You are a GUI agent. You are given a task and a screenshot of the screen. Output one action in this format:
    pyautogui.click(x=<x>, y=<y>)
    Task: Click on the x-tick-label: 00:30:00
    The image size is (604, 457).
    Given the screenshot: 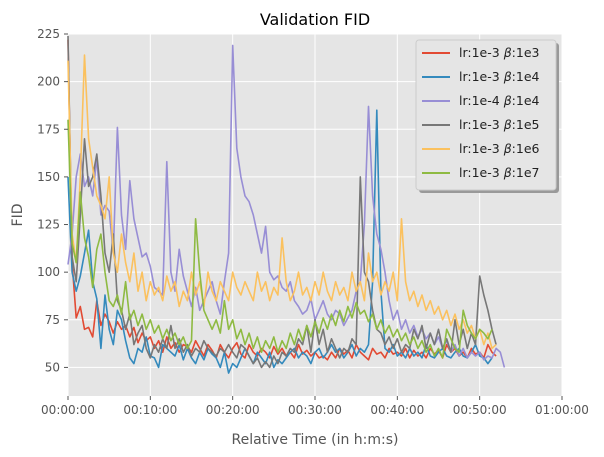 What is the action you would take?
    pyautogui.click(x=315, y=410)
    